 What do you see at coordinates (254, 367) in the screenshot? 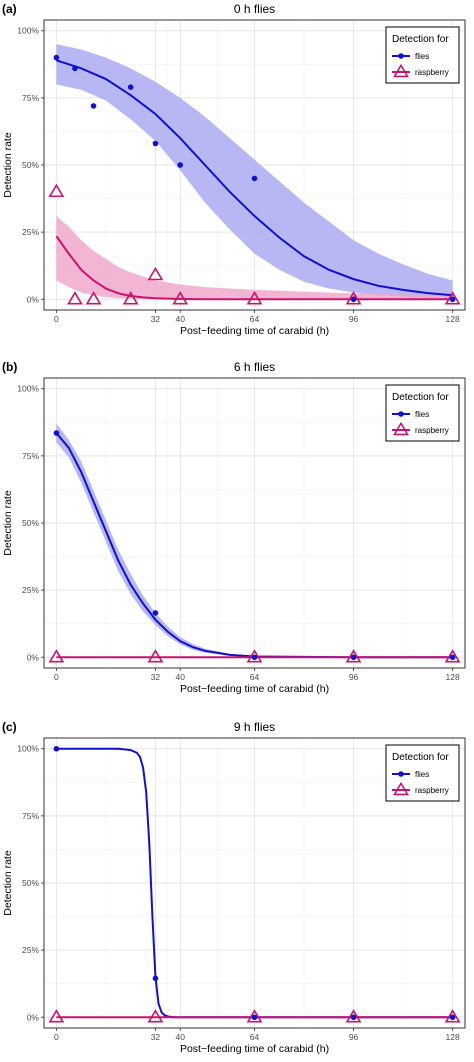
I see `chart-title: 6 h flies` at bounding box center [254, 367].